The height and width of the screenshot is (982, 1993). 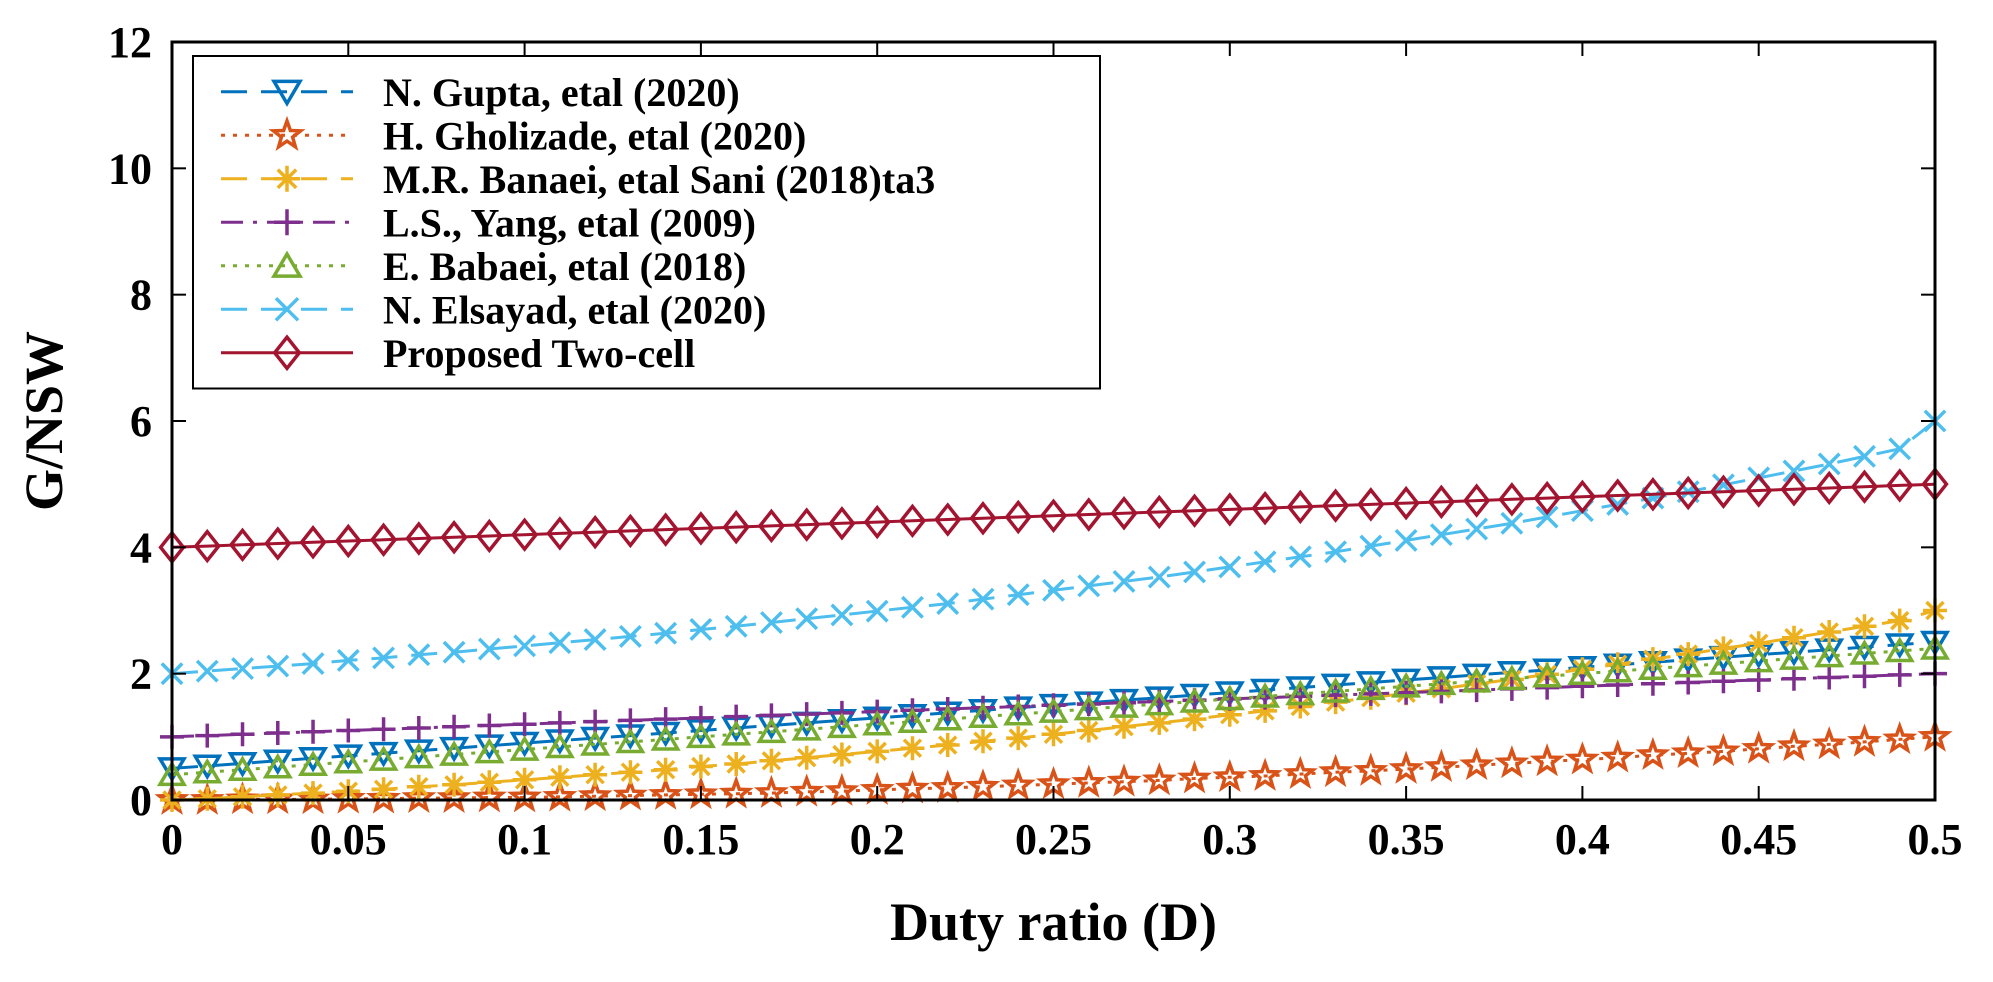 What do you see at coordinates (659, 179) in the screenshot?
I see `legend-label: M.R. Banaei, etal Sani (2018)ta3` at bounding box center [659, 179].